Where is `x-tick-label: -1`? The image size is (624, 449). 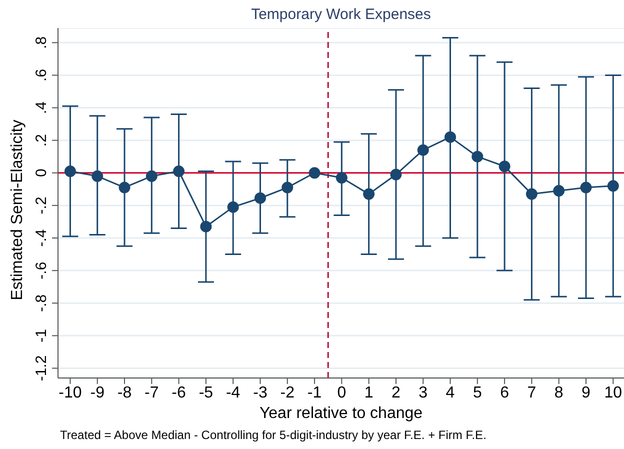 x-tick-label: -1 is located at coordinates (314, 393).